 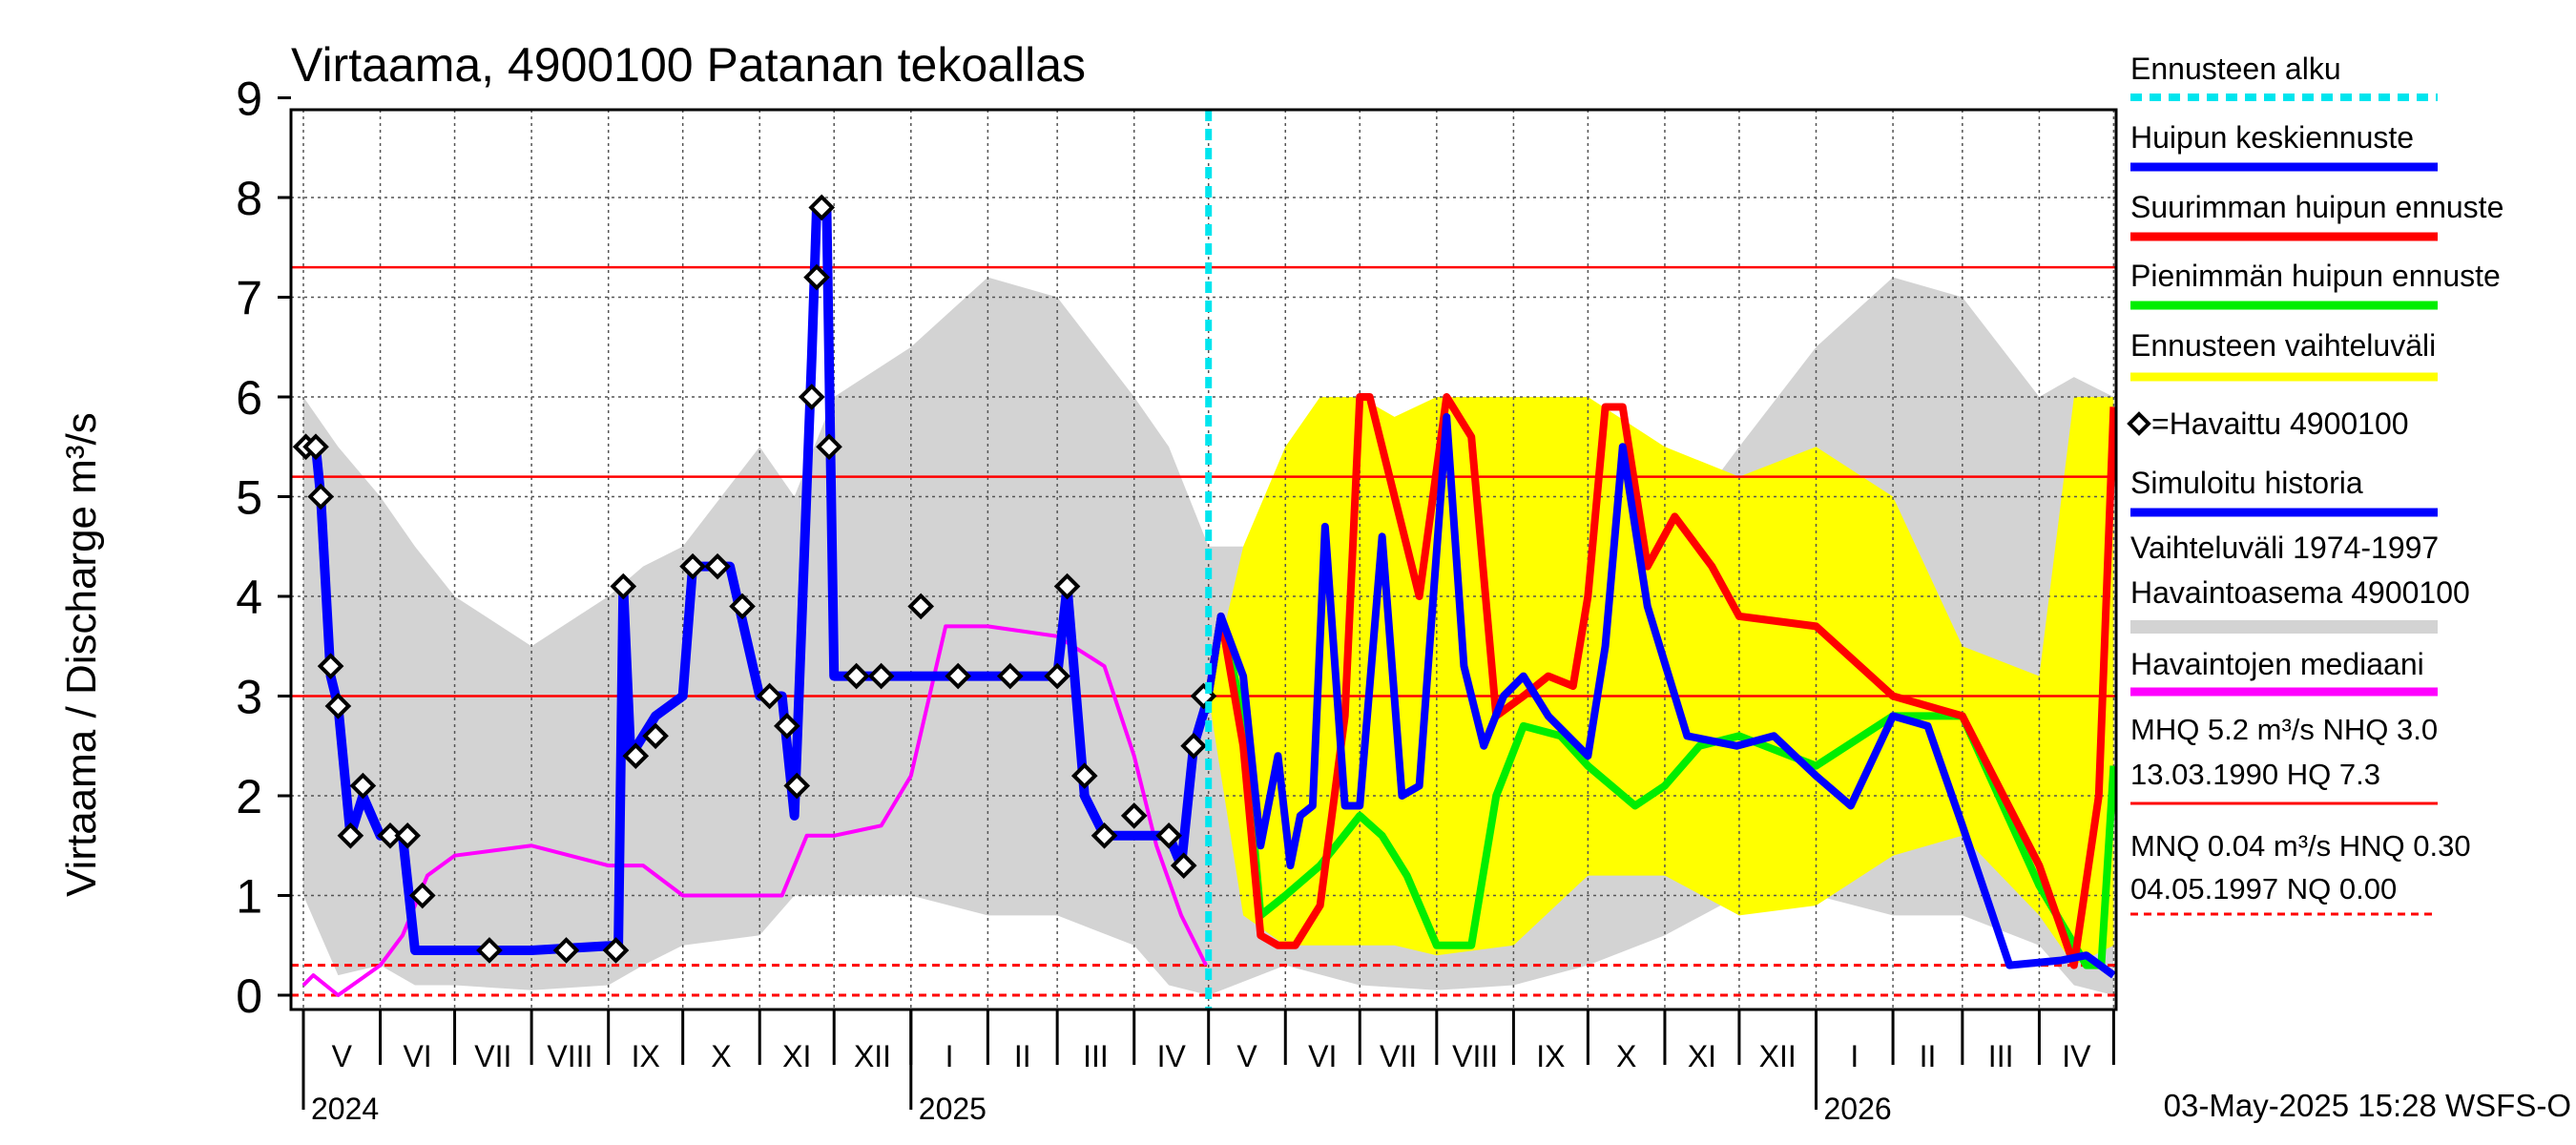 What do you see at coordinates (1626, 1056) in the screenshot?
I see `x-month-label-17: X` at bounding box center [1626, 1056].